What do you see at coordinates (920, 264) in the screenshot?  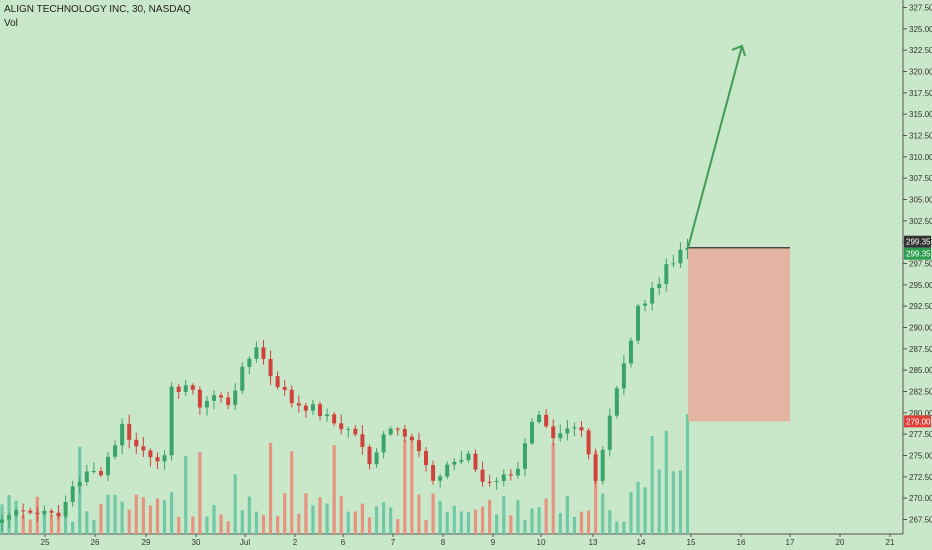 I see `price-tick-label: 297.50` at bounding box center [920, 264].